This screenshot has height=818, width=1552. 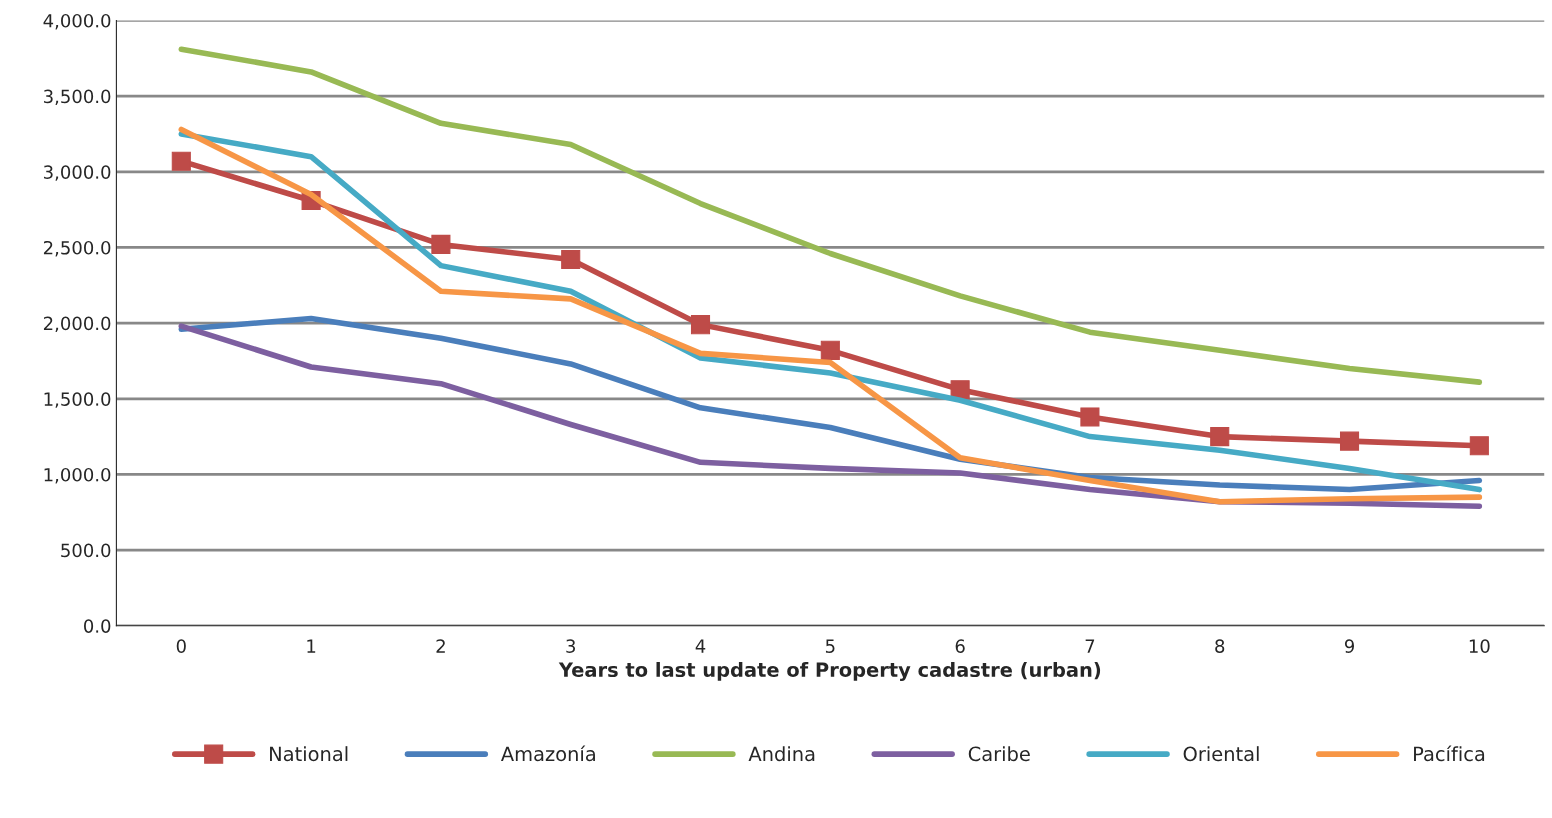 What do you see at coordinates (77, 400) in the screenshot?
I see `y-tick-label: 1,500.0` at bounding box center [77, 400].